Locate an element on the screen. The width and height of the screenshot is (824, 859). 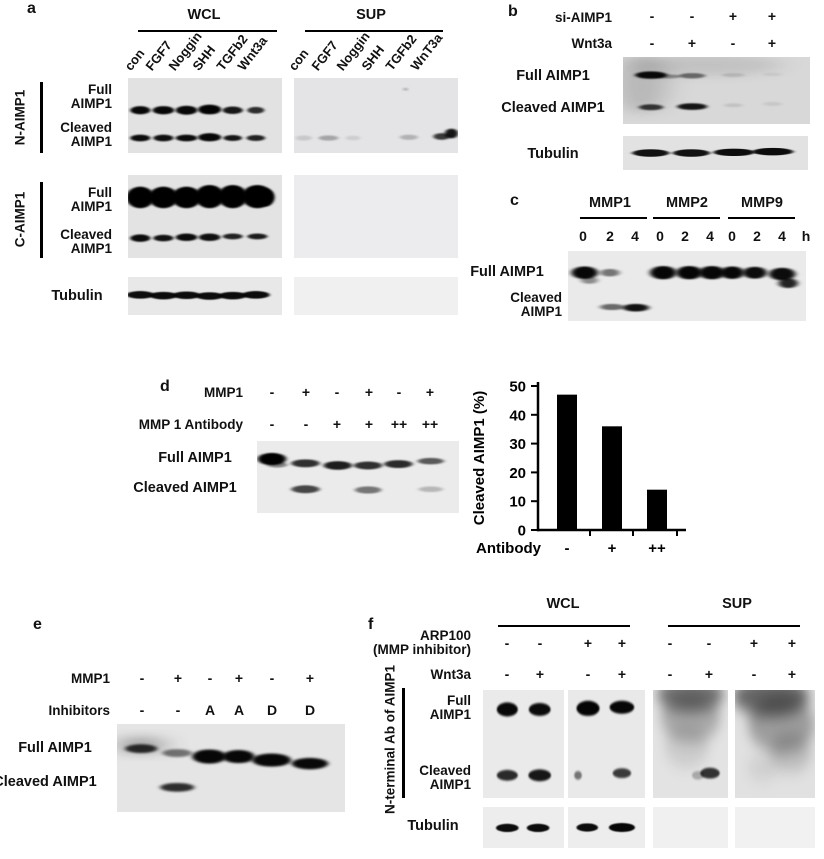
blot-panel-b-tubulin is located at coordinates (715, 153).